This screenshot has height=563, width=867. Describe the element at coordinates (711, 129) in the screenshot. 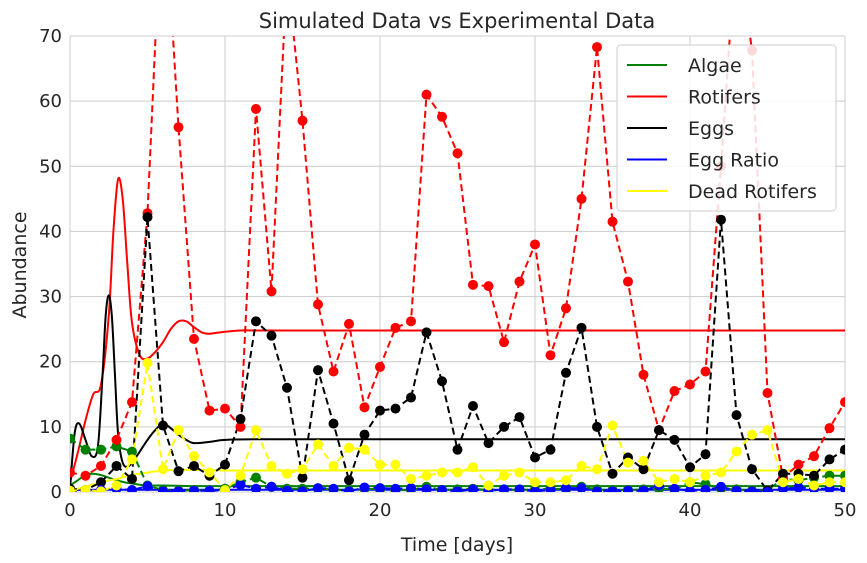

I see `legend-label-eggs: Eggs` at that location.